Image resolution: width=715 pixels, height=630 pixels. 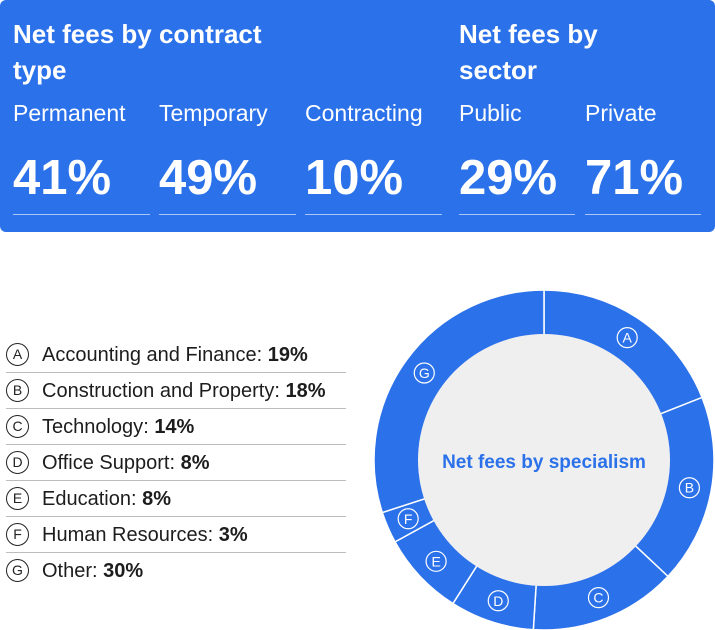 I want to click on stat-value: 10%, so click(x=354, y=178).